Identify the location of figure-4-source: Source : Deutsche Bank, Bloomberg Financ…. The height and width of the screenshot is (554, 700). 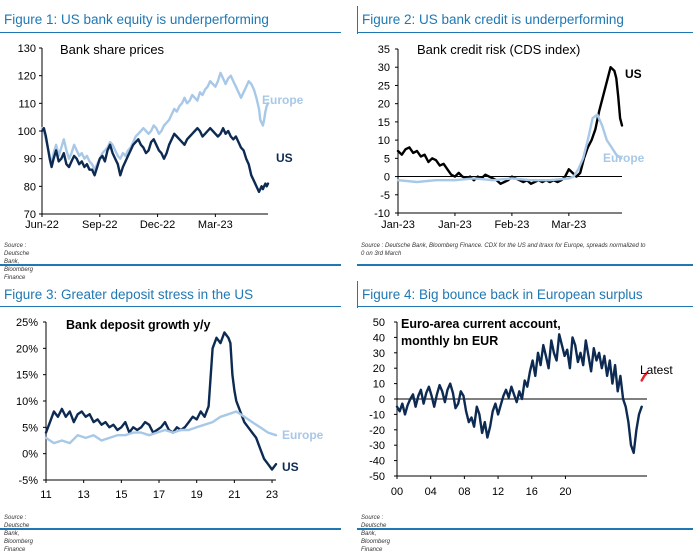
(376, 534).